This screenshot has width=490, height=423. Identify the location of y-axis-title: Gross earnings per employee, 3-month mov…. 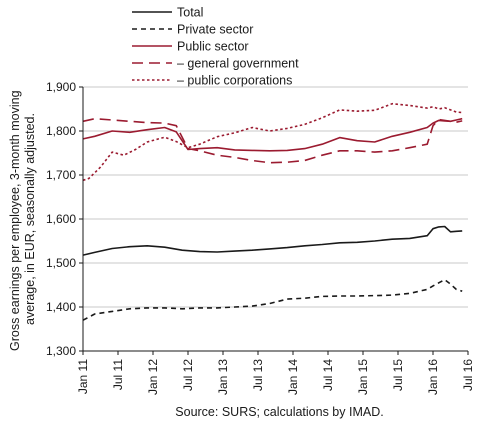
(22, 219).